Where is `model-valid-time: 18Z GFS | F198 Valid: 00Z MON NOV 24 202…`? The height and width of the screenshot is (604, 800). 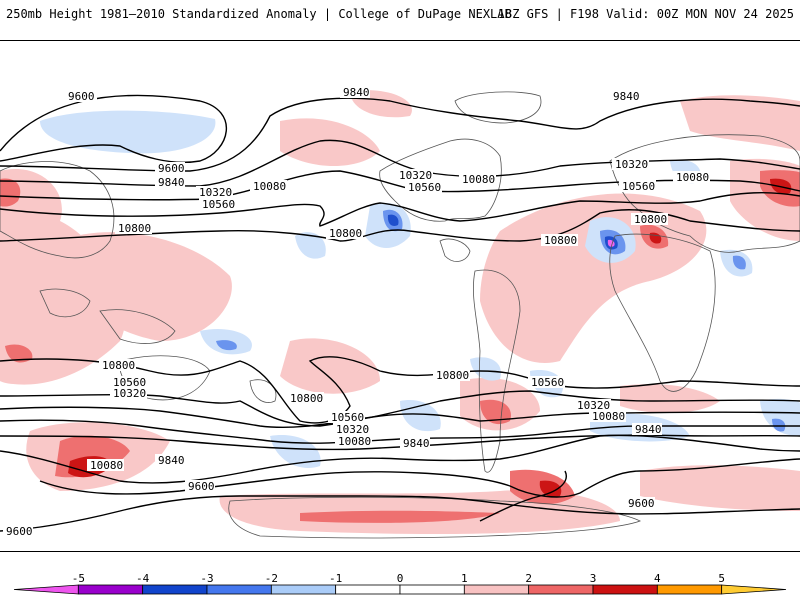
model-valid-time: 18Z GFS | F198 Valid: 00Z MON NOV 24 202… is located at coordinates (645, 14).